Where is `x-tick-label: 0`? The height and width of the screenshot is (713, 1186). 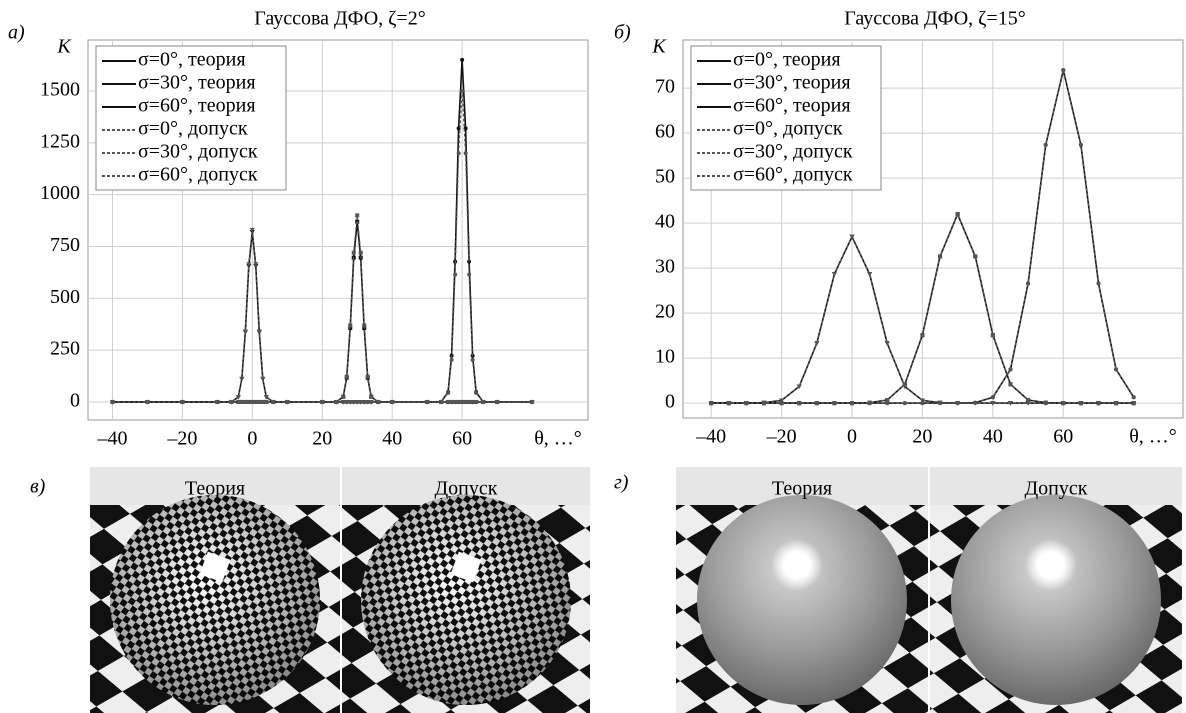
x-tick-label: 0 is located at coordinates (252, 439).